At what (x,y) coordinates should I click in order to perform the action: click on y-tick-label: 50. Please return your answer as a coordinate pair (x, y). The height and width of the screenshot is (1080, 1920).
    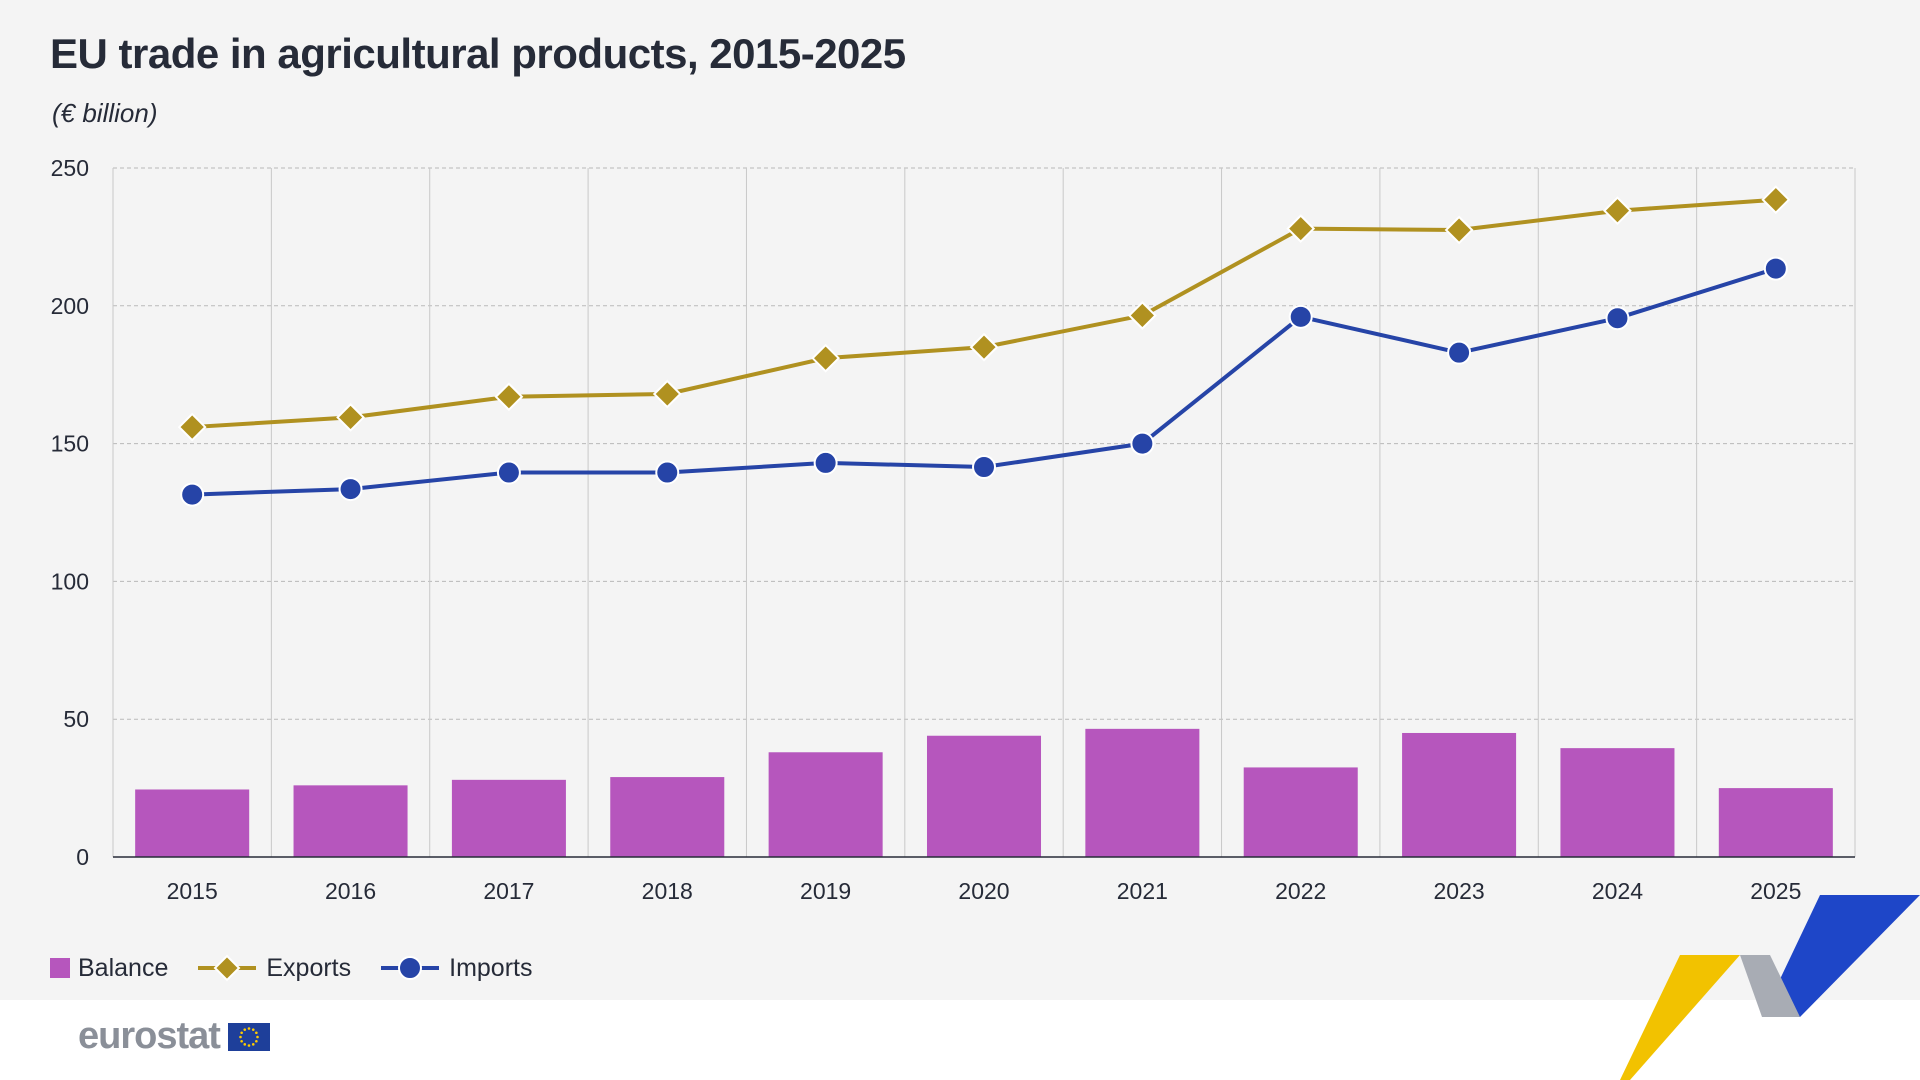
    Looking at the image, I should click on (76, 719).